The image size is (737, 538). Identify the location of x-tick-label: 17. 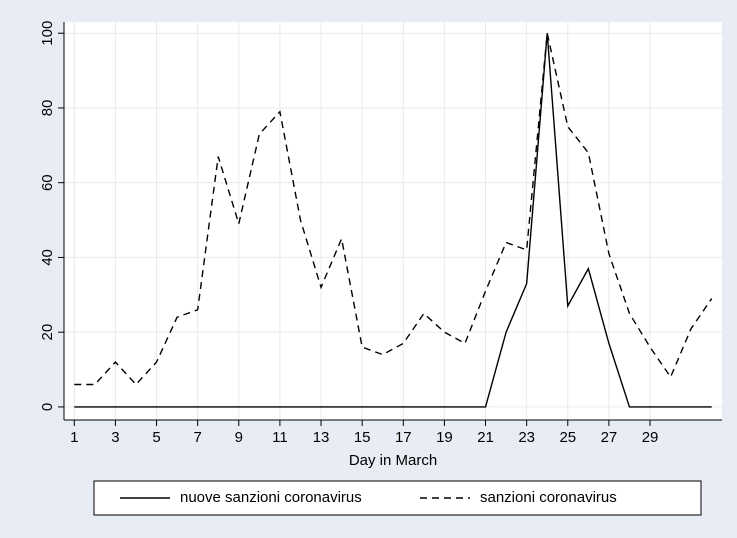
(403, 437).